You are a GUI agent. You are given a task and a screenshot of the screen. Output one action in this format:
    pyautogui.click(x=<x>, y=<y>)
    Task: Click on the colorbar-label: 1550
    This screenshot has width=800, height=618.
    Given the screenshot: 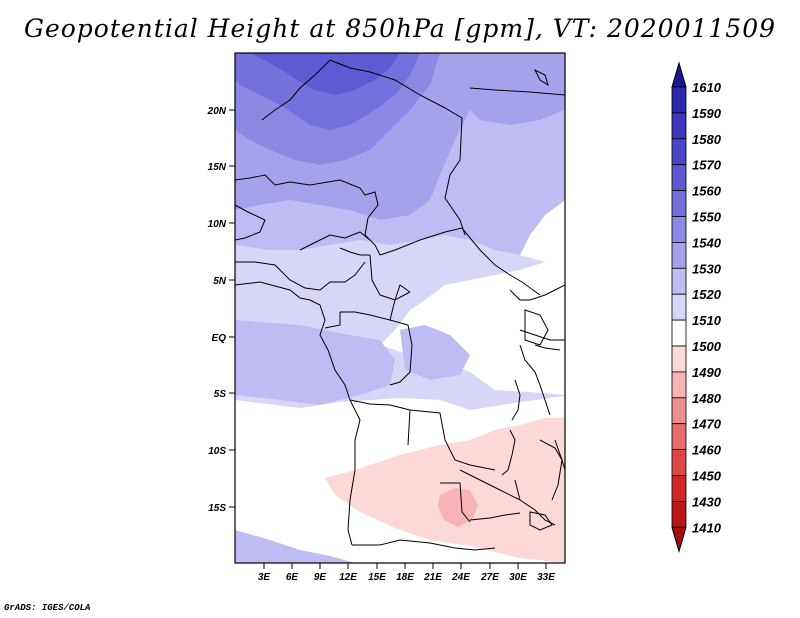 What is the action you would take?
    pyautogui.click(x=707, y=217)
    